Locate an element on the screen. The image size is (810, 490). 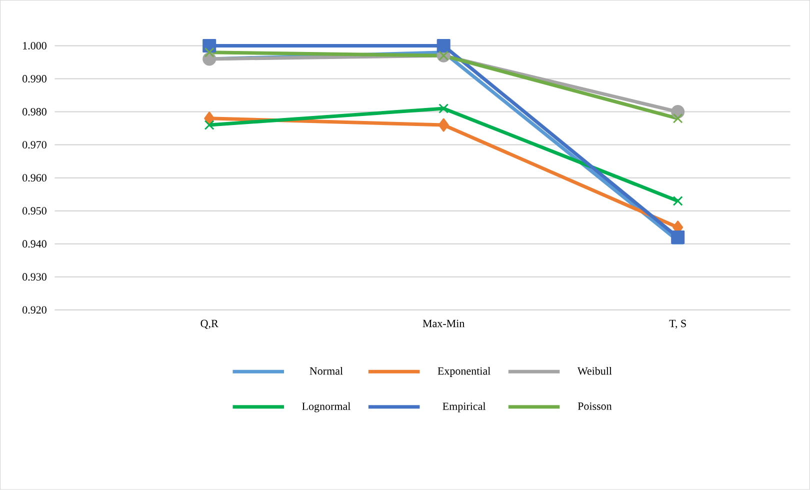
y-tick-label: 0.950 is located at coordinates (34, 211).